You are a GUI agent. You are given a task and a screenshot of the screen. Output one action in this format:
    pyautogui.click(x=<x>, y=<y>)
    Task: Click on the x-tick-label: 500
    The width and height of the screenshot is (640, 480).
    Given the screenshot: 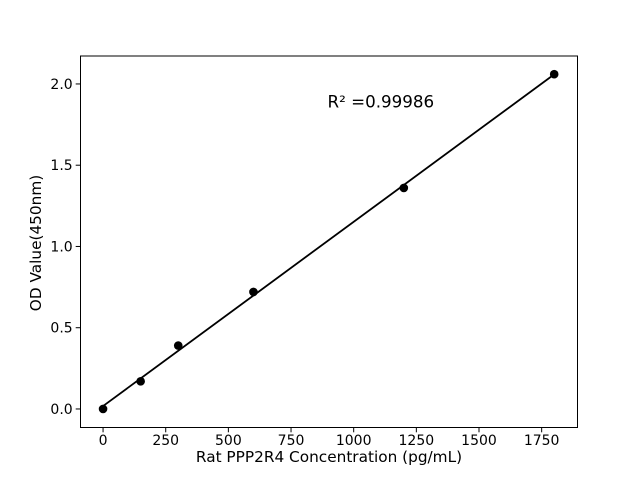 What is the action you would take?
    pyautogui.click(x=228, y=441)
    